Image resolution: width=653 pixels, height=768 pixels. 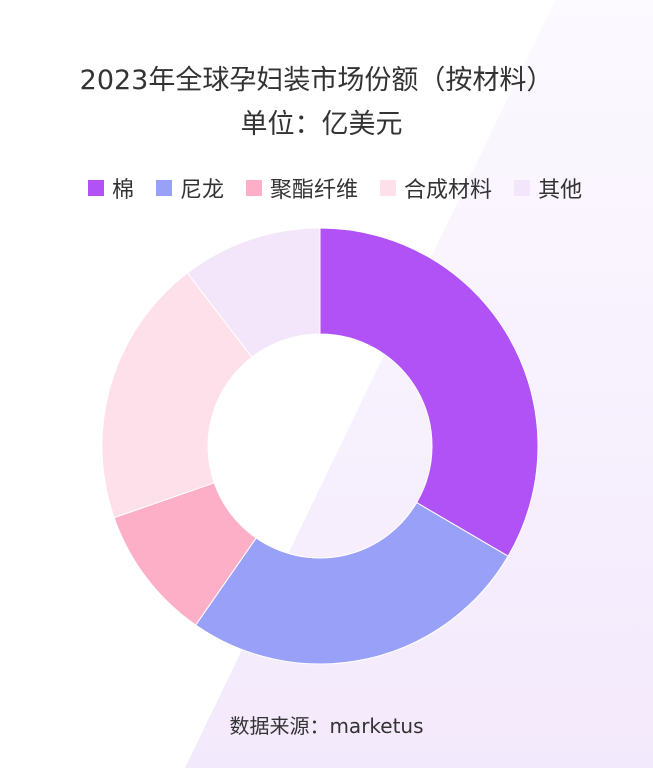 I want to click on slice-nylon, so click(x=351, y=583).